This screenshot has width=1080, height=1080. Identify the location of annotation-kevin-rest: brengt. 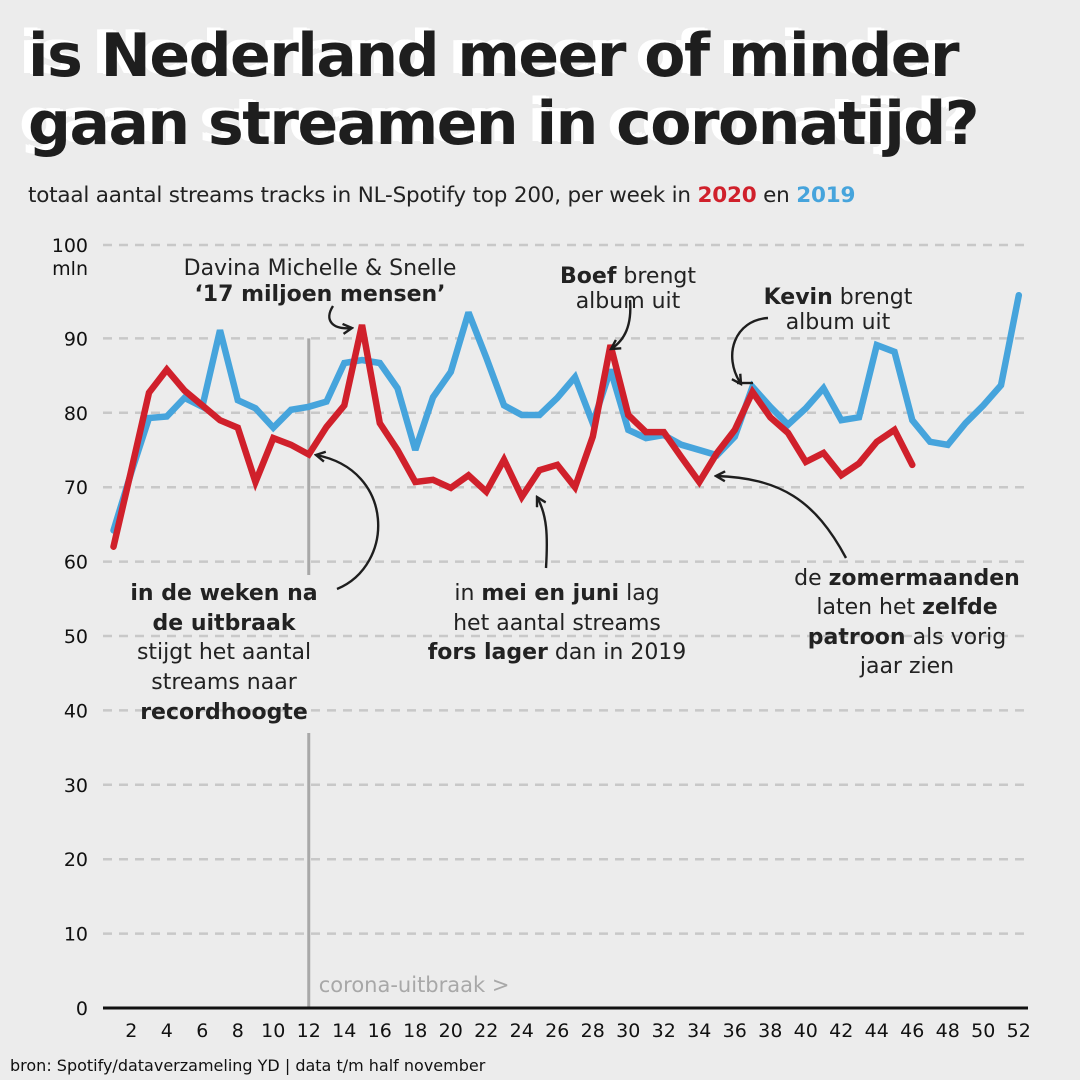
(873, 297).